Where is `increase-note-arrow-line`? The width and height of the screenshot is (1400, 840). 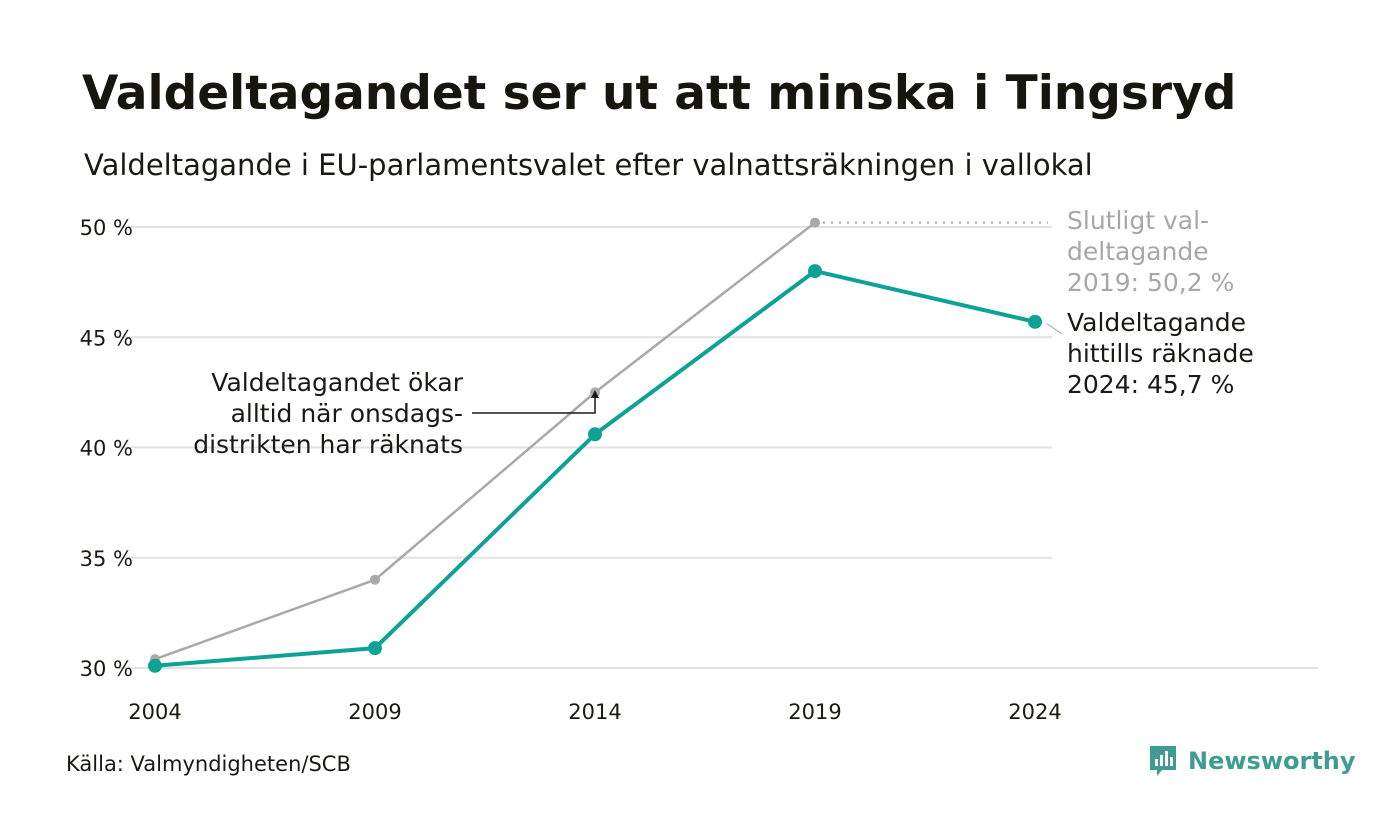 increase-note-arrow-line is located at coordinates (534, 405).